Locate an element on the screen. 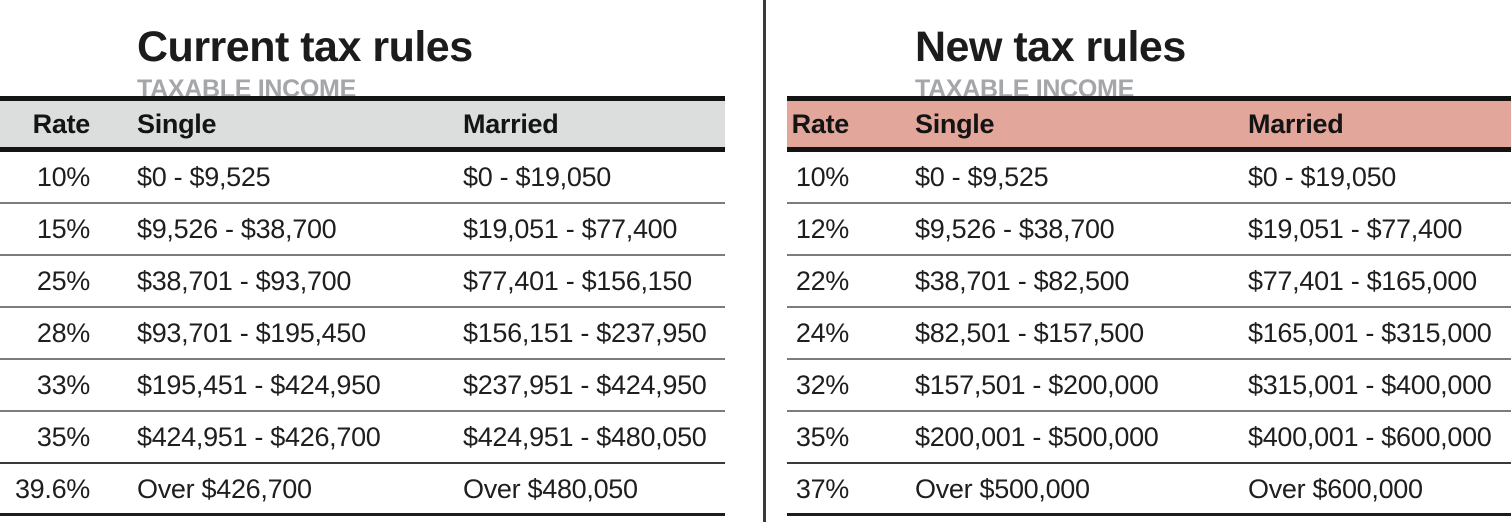 The image size is (1511, 522). table-row: 22% $38,701 - $82,500 $77,401 - $165,000 is located at coordinates (1149, 282).